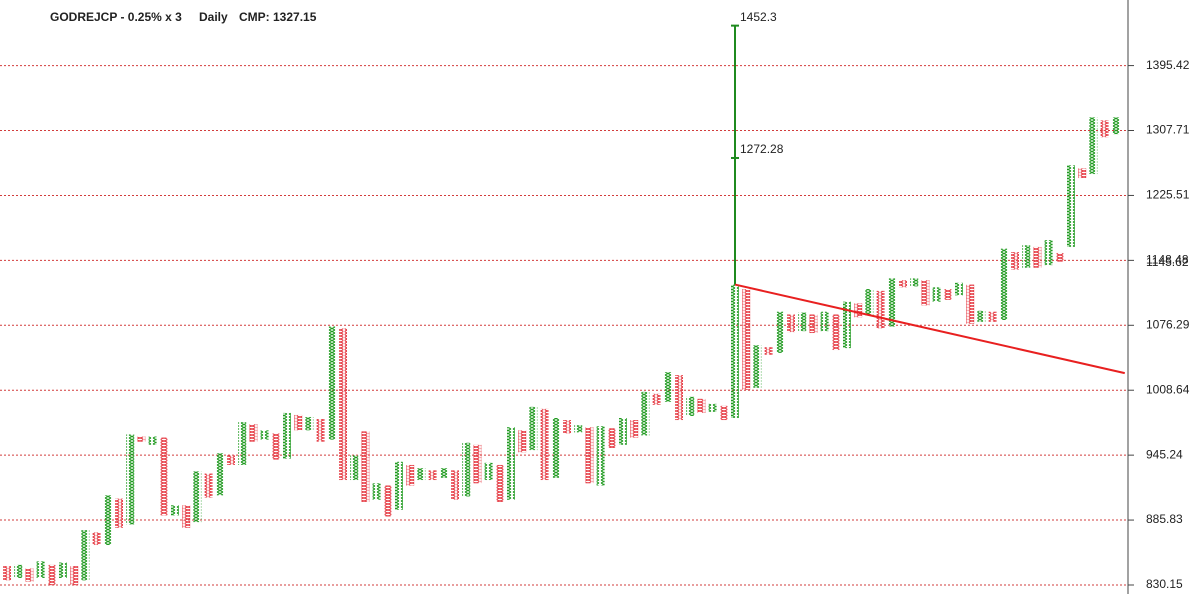 This screenshot has width=1200, height=594. What do you see at coordinates (1168, 130) in the screenshot?
I see `y-tick-label: 1307.71` at bounding box center [1168, 130].